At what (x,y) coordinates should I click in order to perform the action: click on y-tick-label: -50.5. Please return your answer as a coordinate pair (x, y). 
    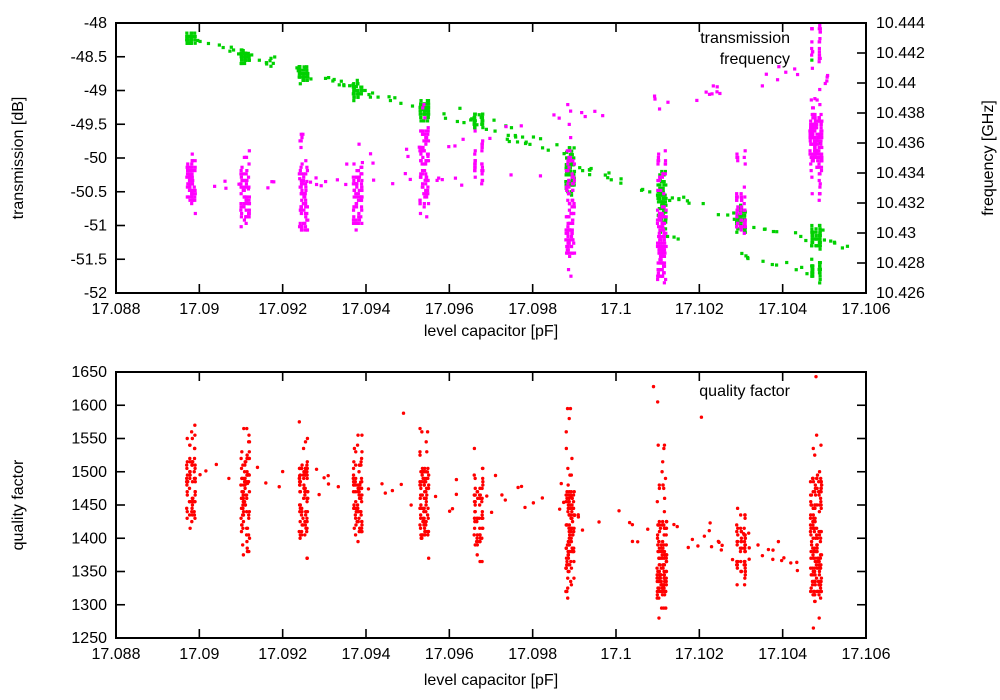
    Looking at the image, I should click on (89, 192).